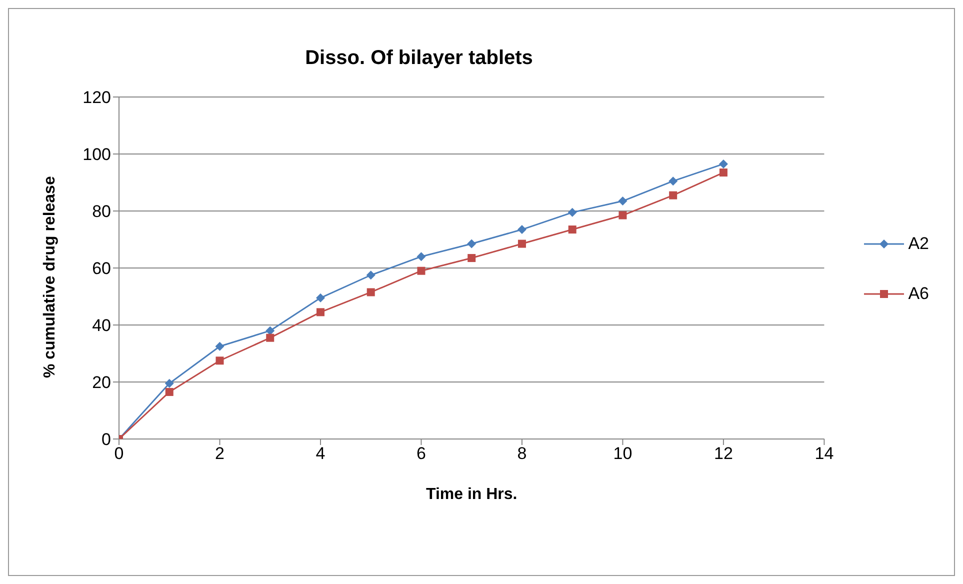 This screenshot has width=963, height=584. What do you see at coordinates (472, 494) in the screenshot?
I see `x-axis-title: Time in Hrs.` at bounding box center [472, 494].